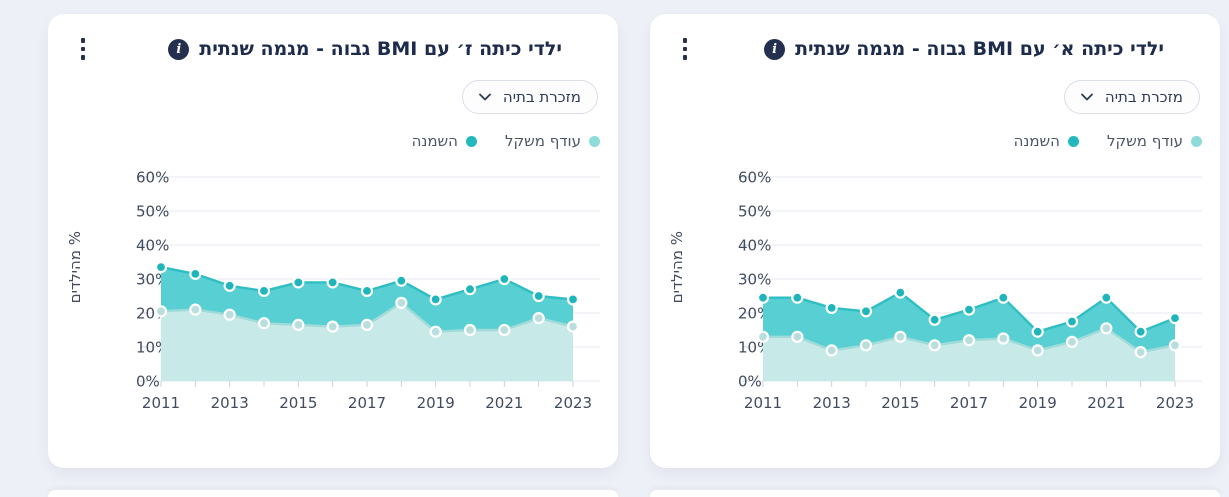 The image size is (1229, 497). What do you see at coordinates (152, 212) in the screenshot?
I see `y-tick-label: 50%` at bounding box center [152, 212].